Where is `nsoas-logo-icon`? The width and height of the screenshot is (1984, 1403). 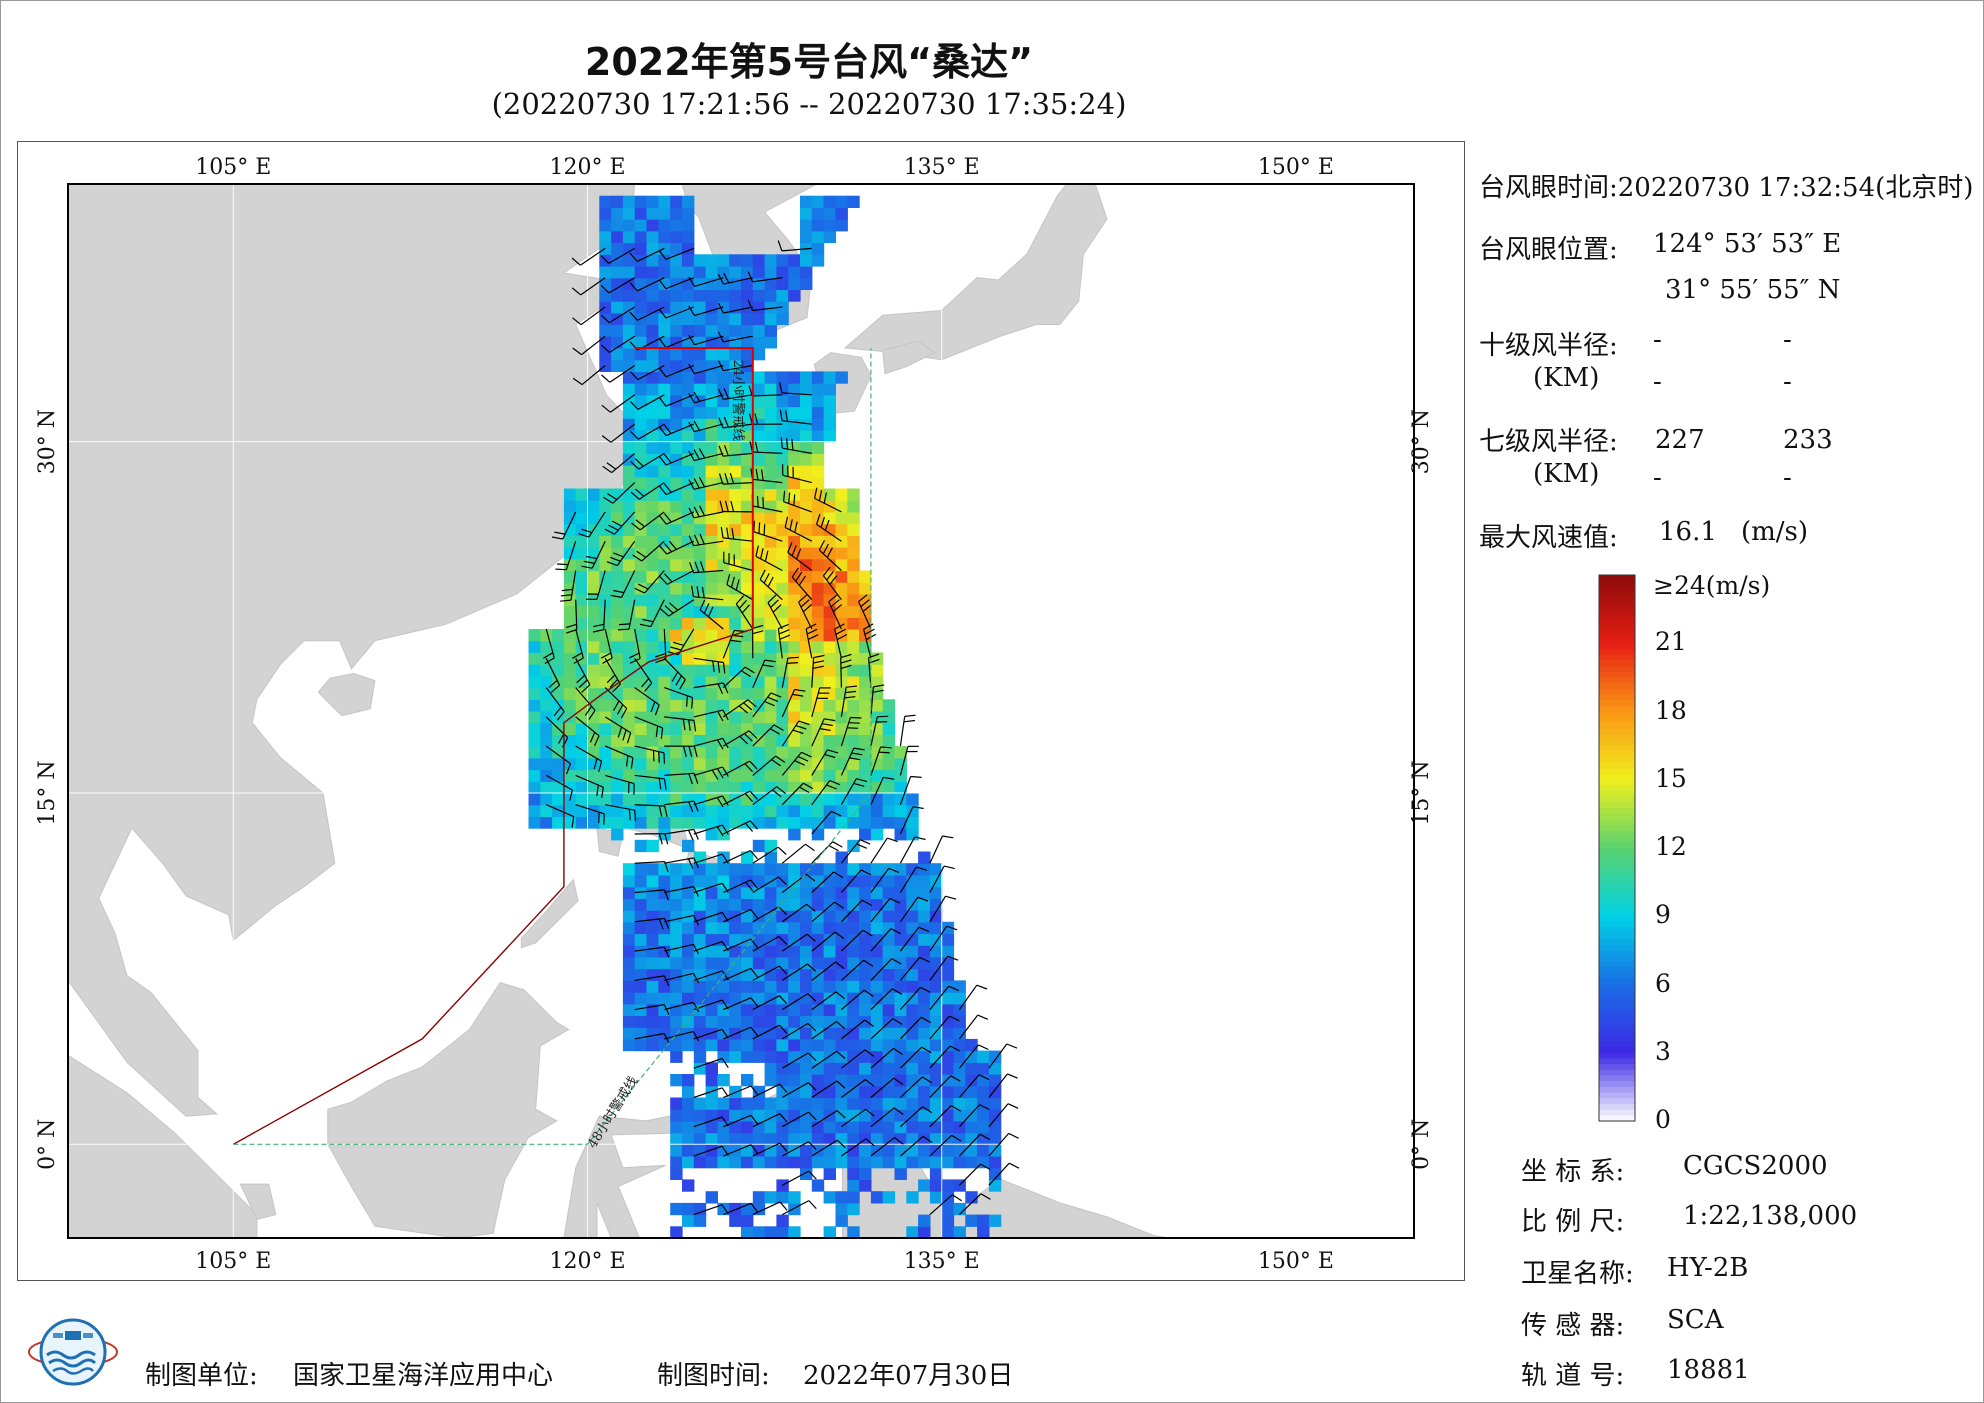 nsoas-logo-icon is located at coordinates (73, 1352).